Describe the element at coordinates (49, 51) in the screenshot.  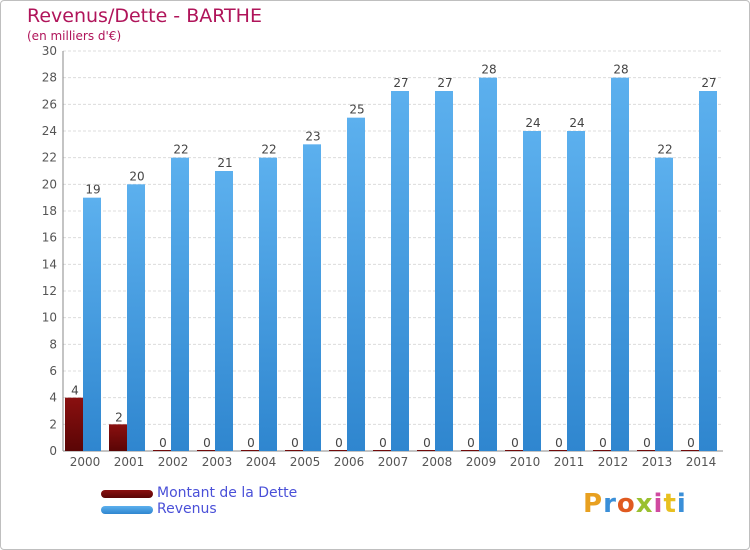
I see `y-tick-label: 30` at that location.